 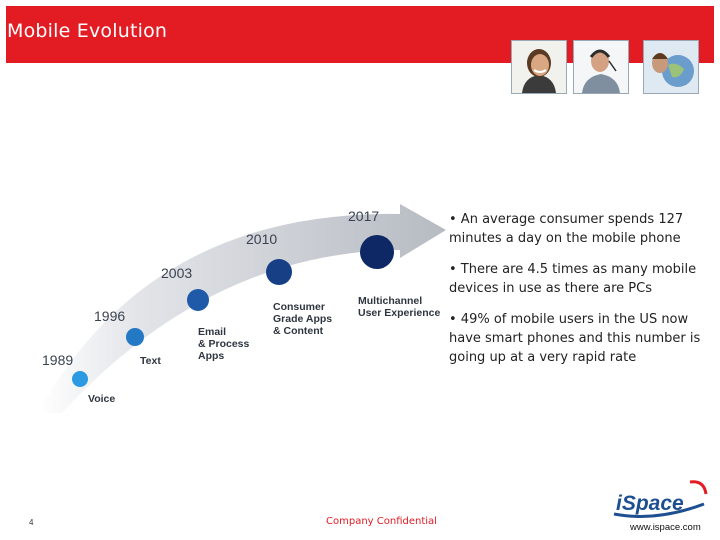 What do you see at coordinates (176, 273) in the screenshot?
I see `milestone-year-2003: 2003` at bounding box center [176, 273].